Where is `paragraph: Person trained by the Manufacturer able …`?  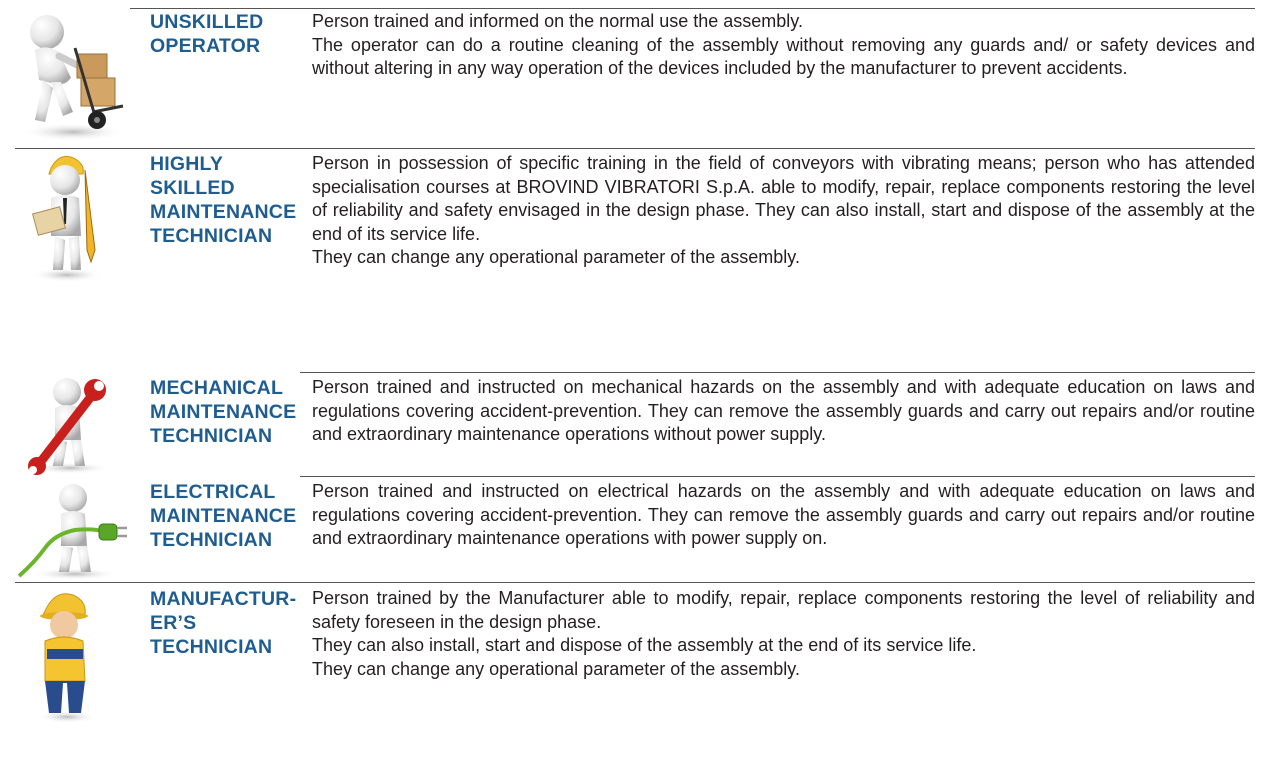 paragraph: Person trained by the Manufacturer able … is located at coordinates (783, 610).